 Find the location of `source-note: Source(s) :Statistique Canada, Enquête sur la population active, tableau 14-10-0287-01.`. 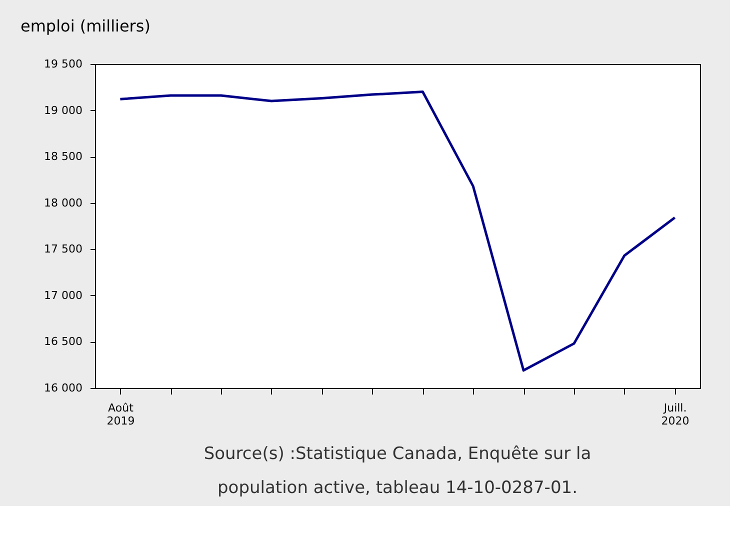

source-note: Source(s) :Statistique Canada, Enquête sur la population active, tableau 14-10-0287-01. is located at coordinates (398, 471).